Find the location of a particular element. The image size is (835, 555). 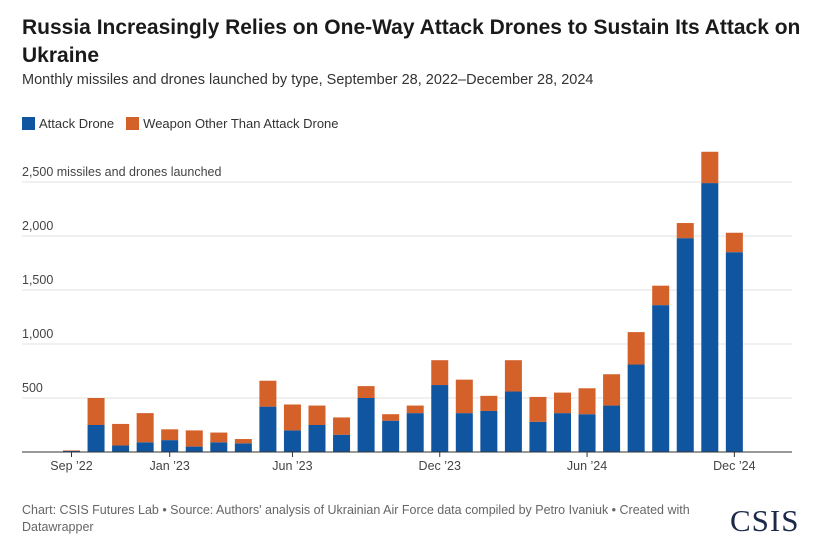

x-tick-label: Sep ’22 is located at coordinates (71, 466).